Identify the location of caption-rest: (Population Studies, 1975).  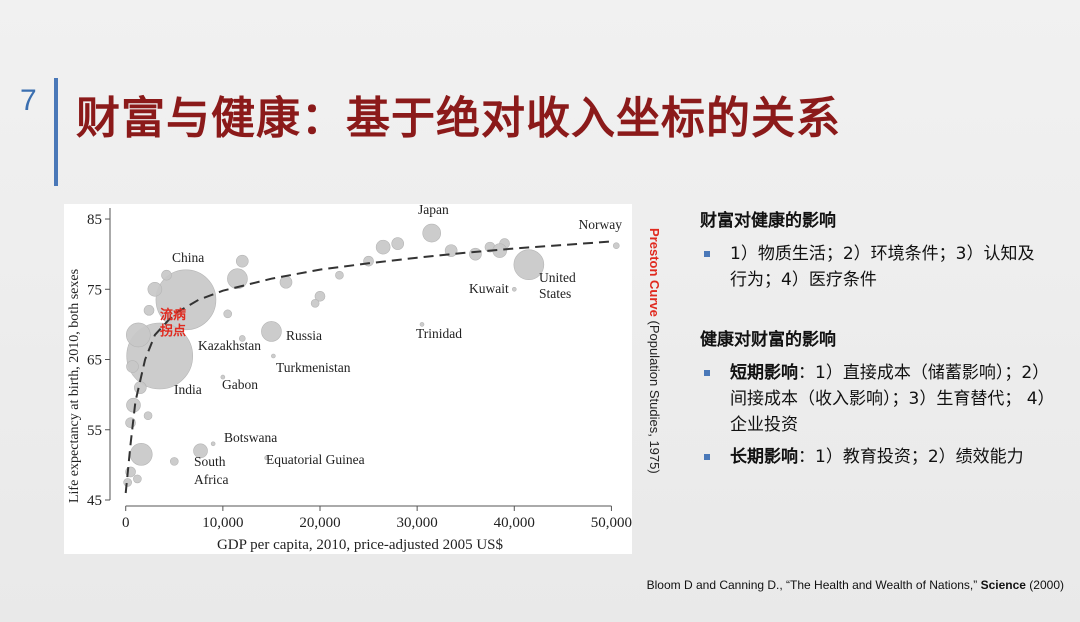
(654, 395).